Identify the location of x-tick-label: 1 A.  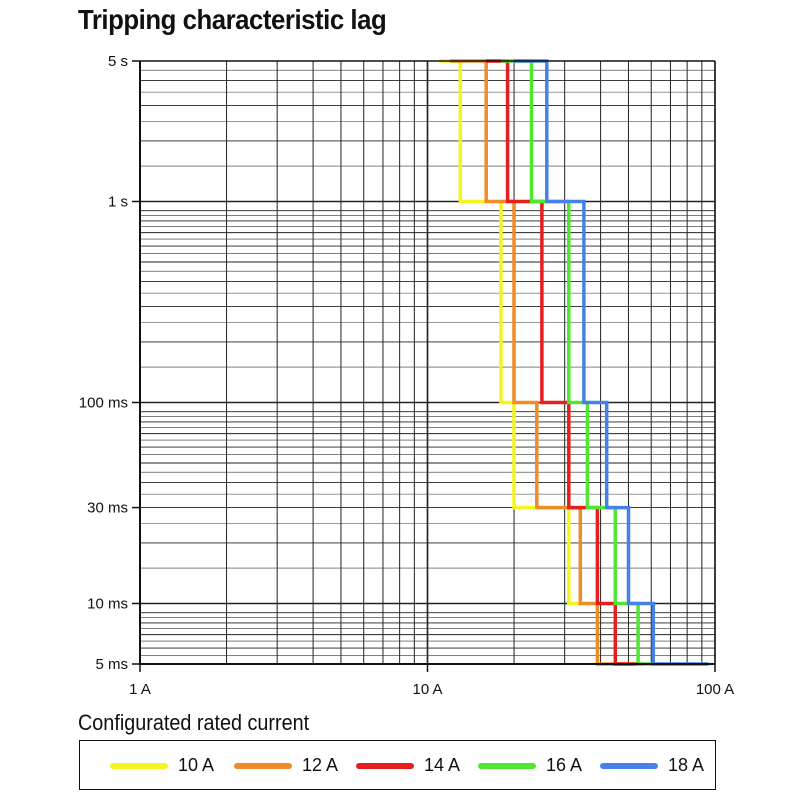
(140, 689).